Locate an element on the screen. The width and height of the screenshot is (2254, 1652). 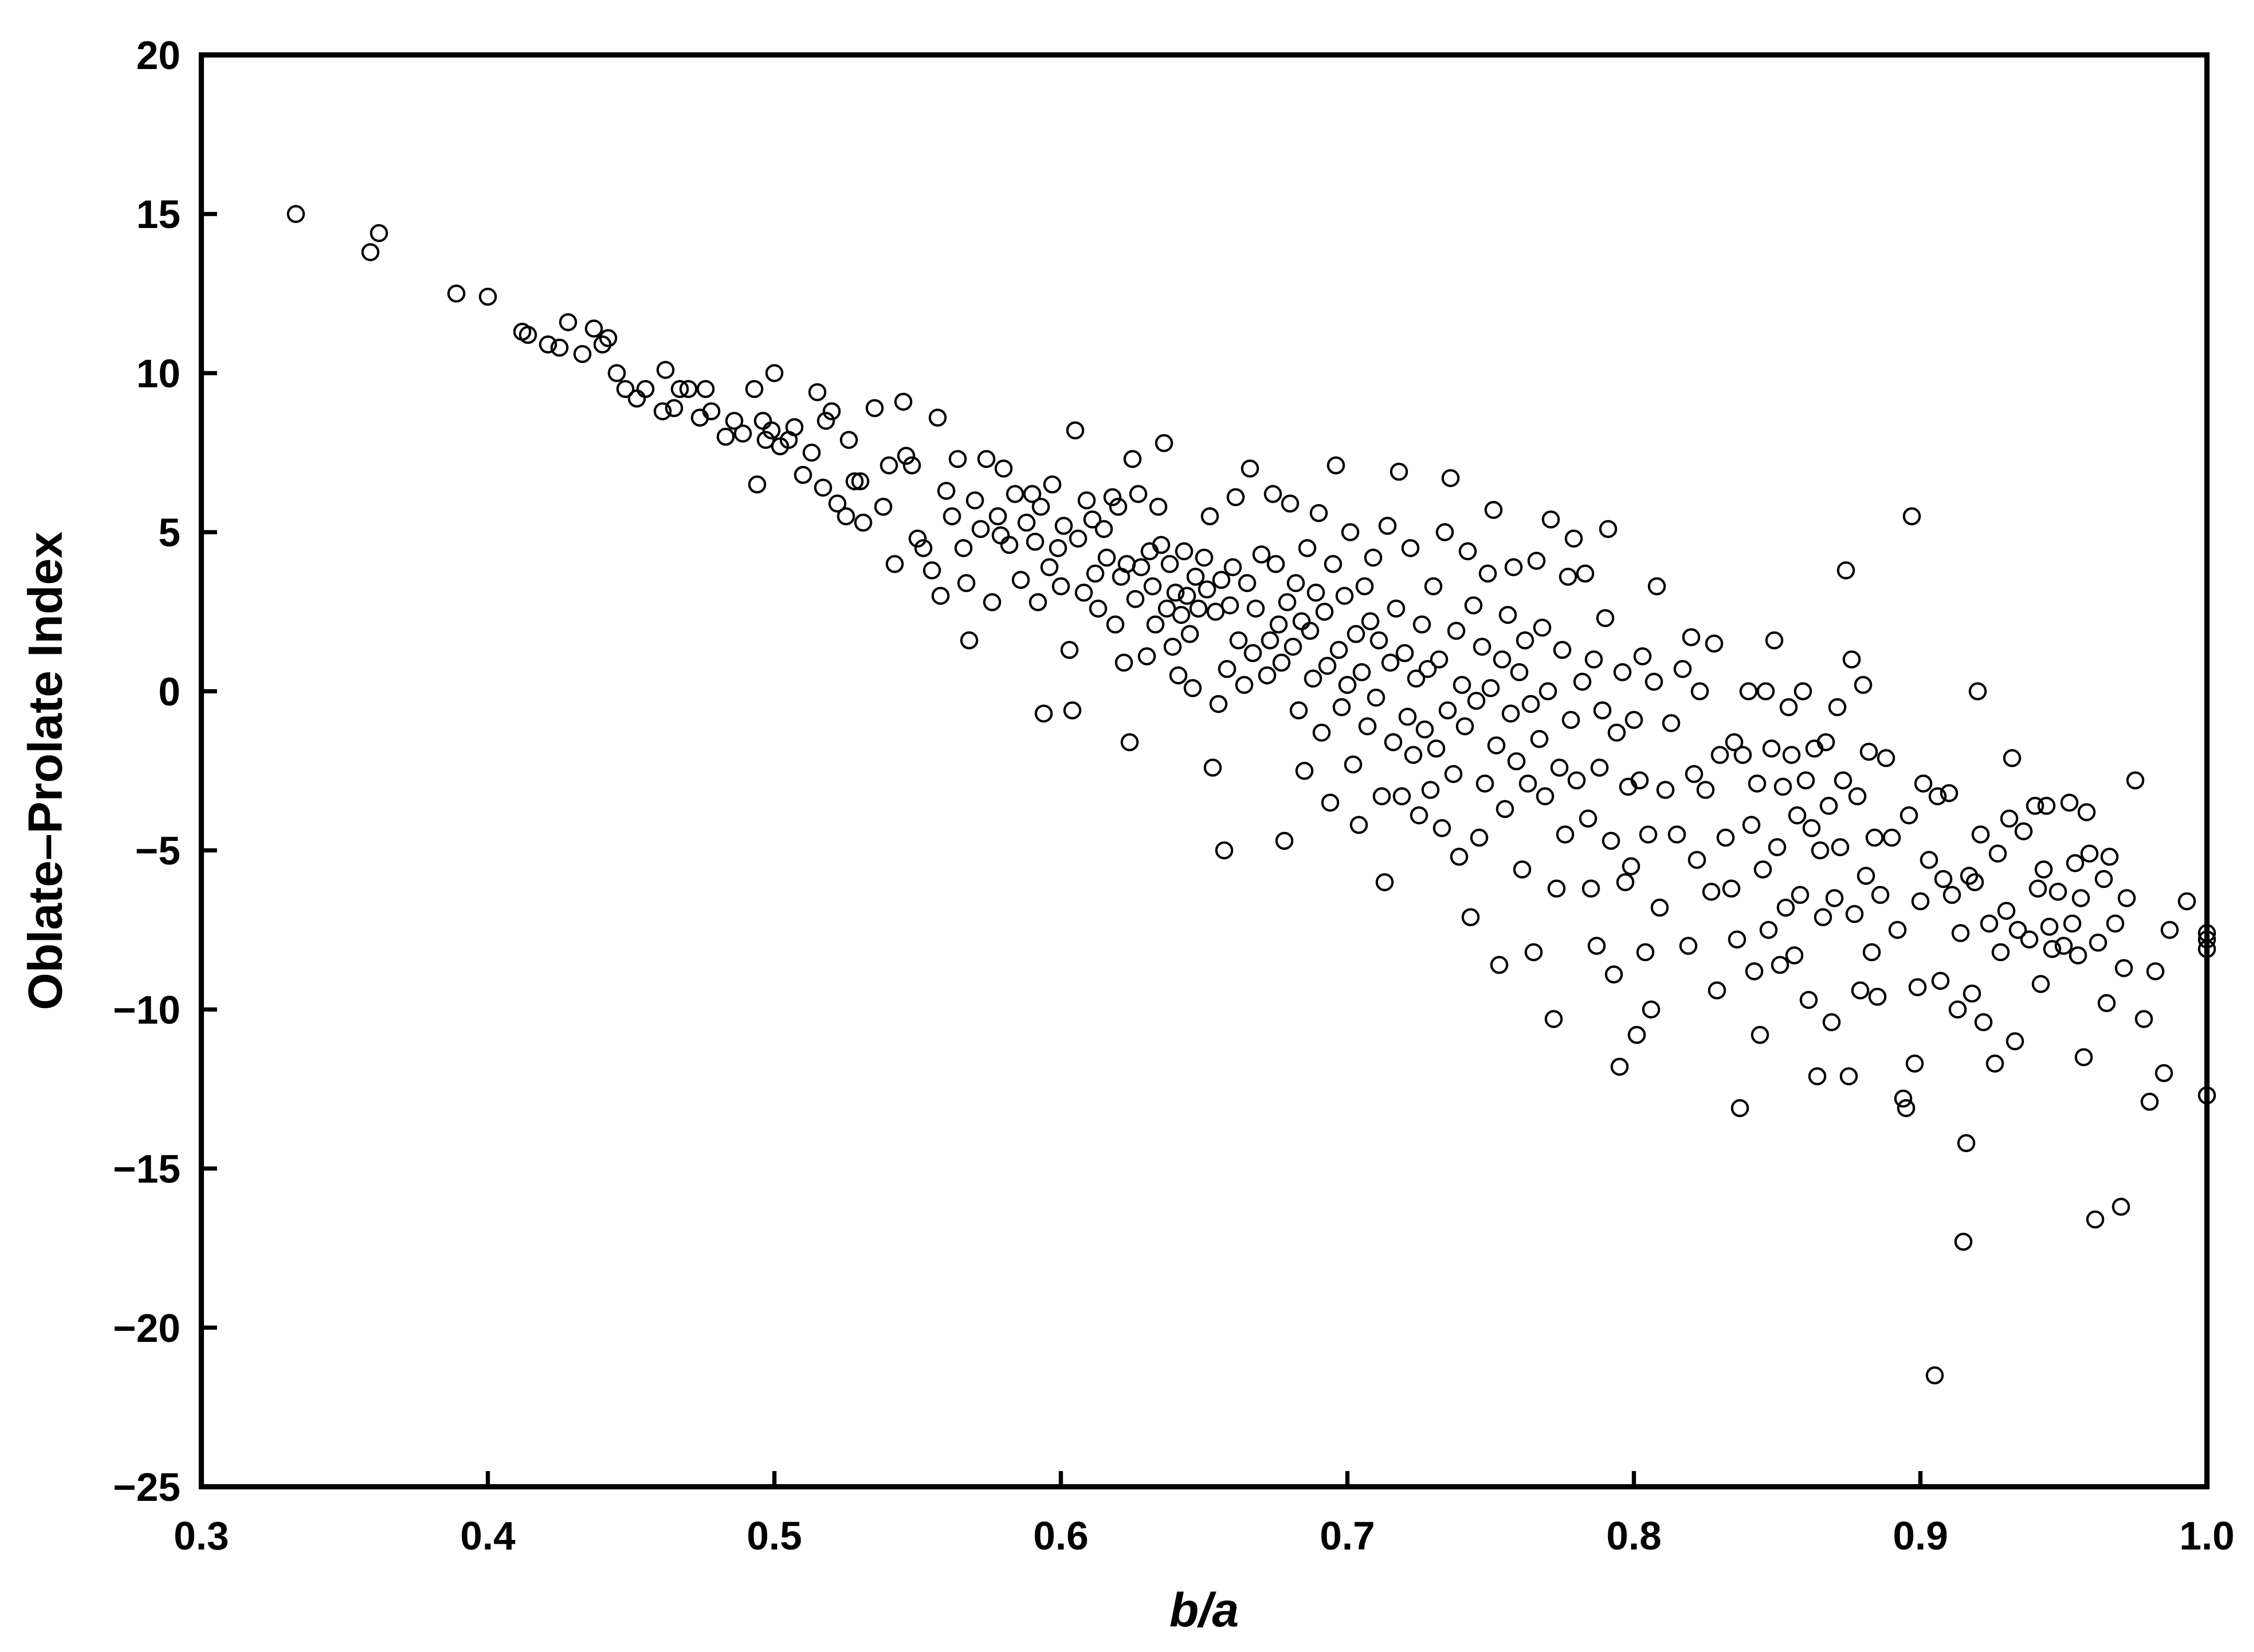
y-axis-ticks: 20 15 10 5 0 −5 −10 −15 −20 −25 is located at coordinates (165, 771).